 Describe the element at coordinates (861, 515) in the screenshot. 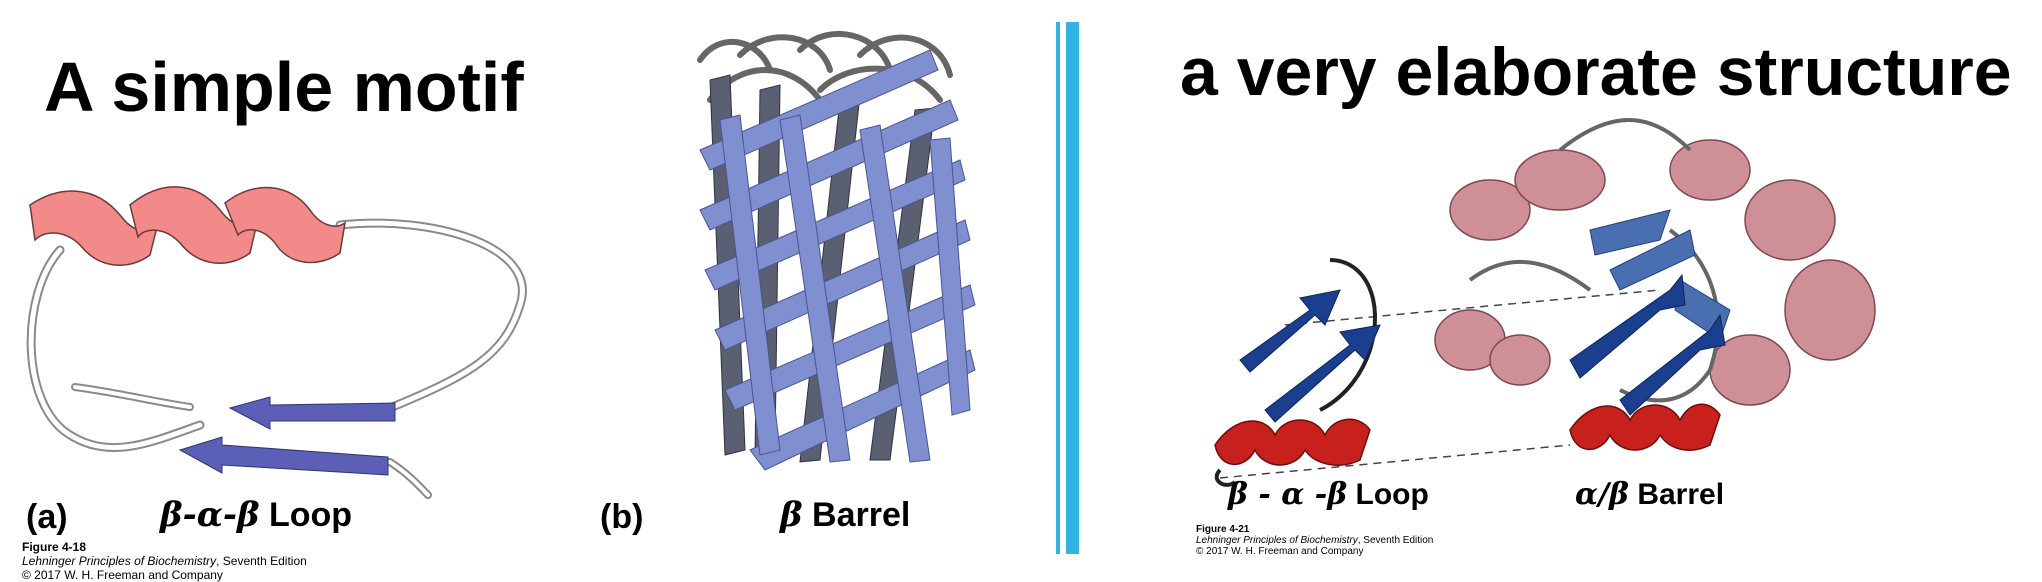

I see `panel-b-word: Barrel` at that location.